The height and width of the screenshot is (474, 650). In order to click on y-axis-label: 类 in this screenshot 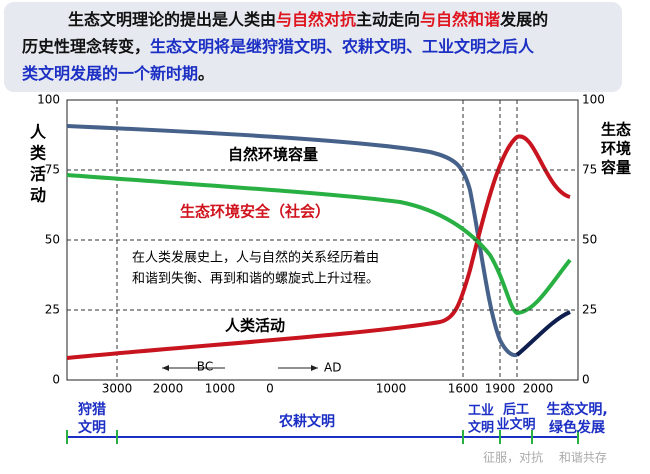, I will do `click(38, 153)`.